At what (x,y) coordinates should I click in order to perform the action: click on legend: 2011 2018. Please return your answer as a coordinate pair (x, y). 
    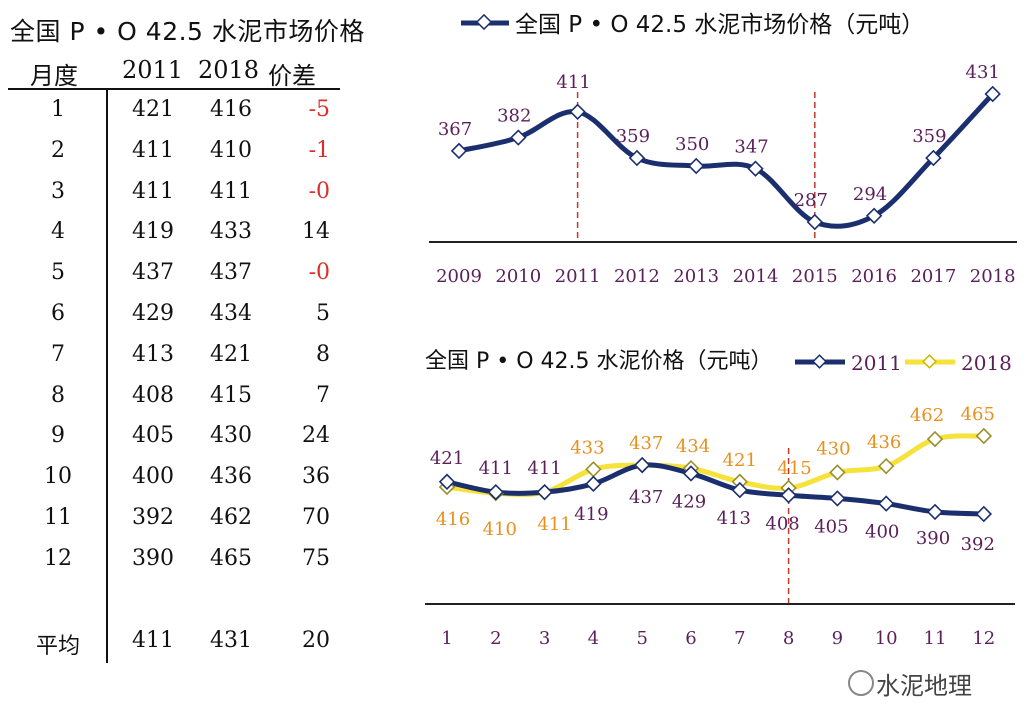
    Looking at the image, I should click on (903, 363).